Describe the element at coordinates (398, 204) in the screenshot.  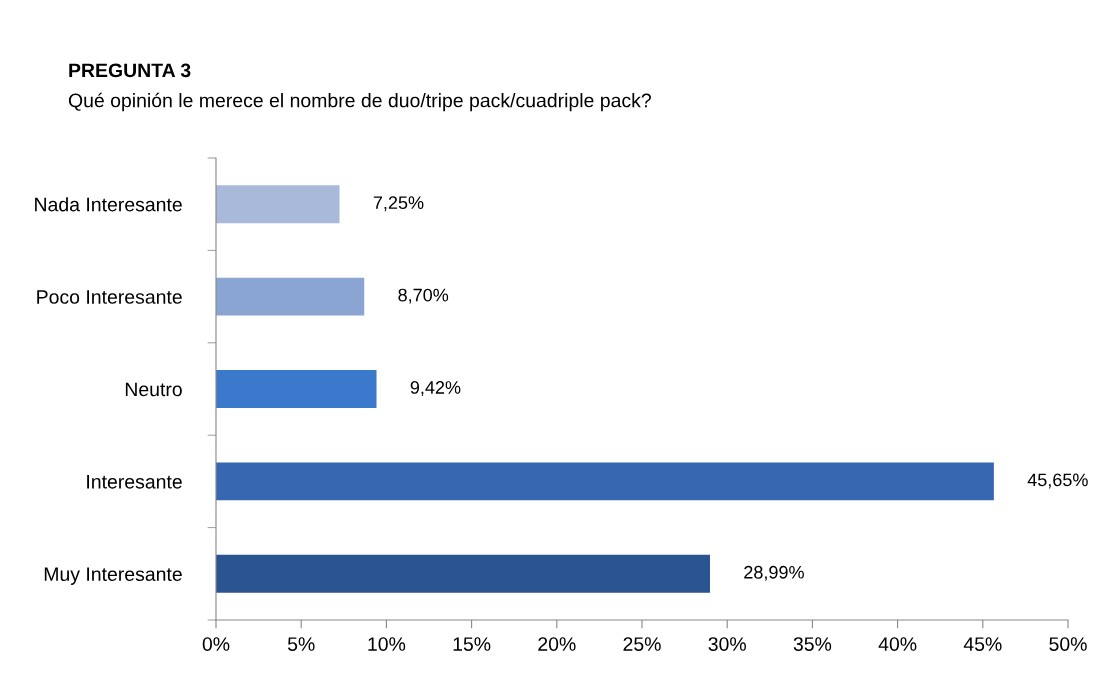
I see `data-label: 7,25%` at that location.